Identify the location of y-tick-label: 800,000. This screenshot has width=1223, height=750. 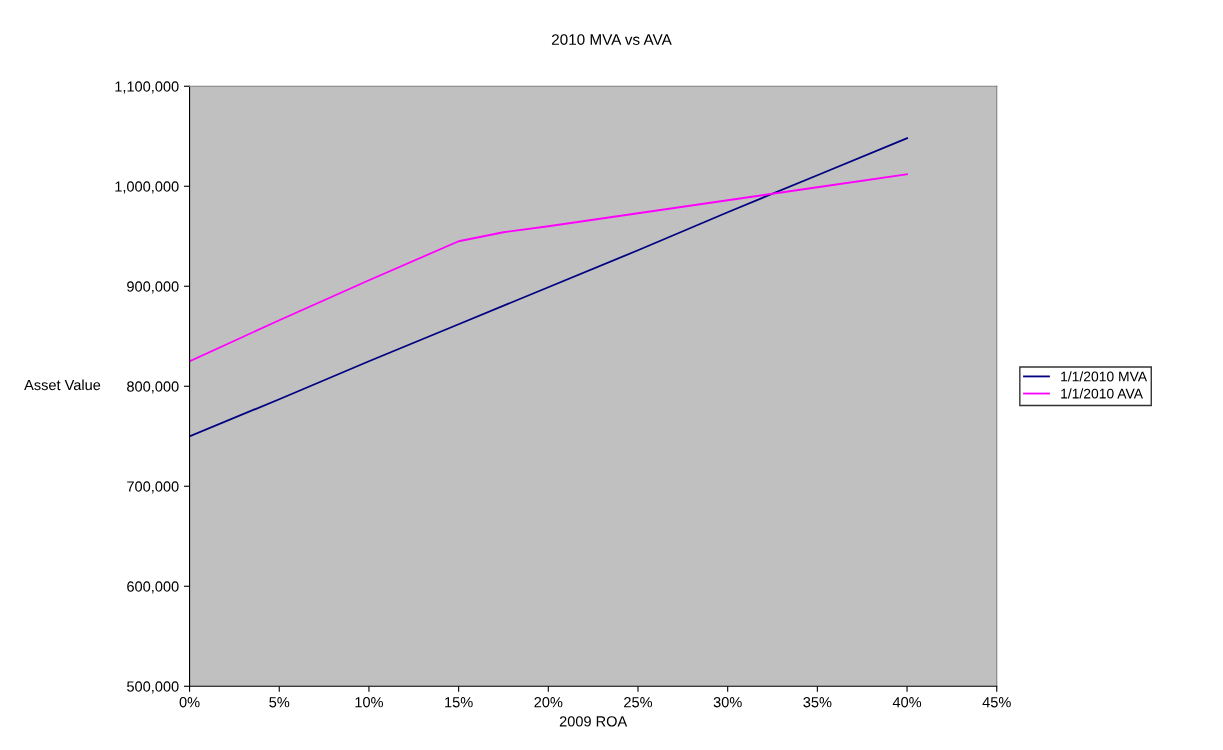
(153, 387).